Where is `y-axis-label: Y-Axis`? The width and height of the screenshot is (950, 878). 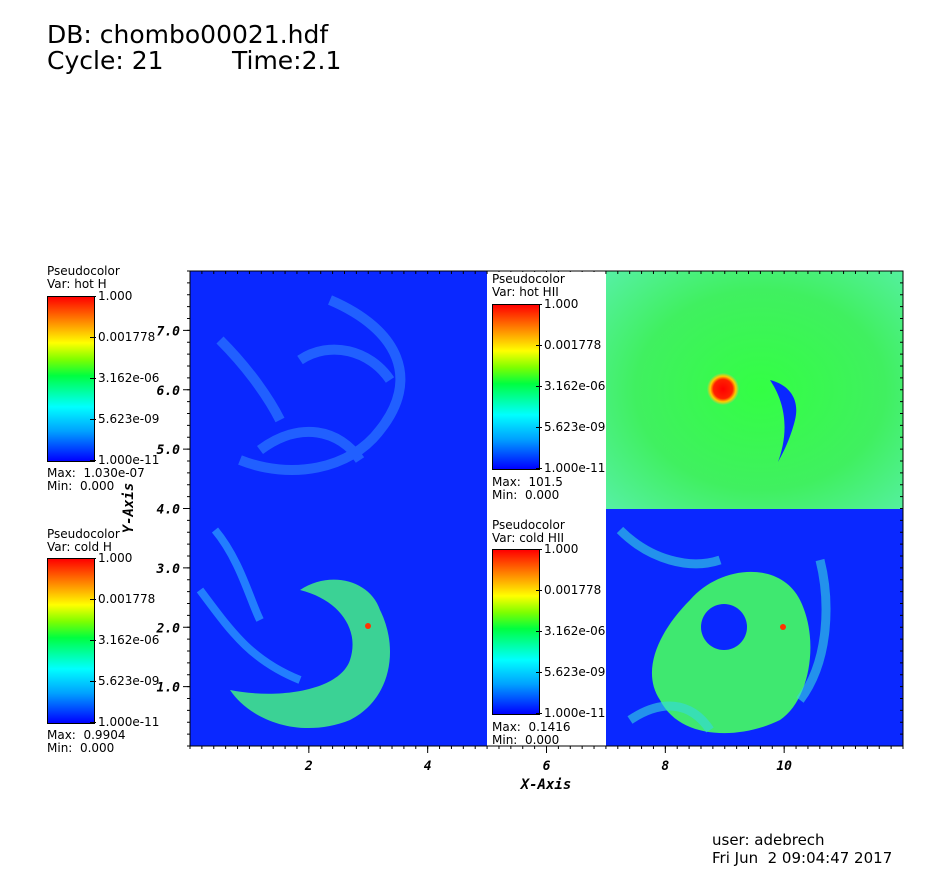 y-axis-label: Y-Axis is located at coordinates (129, 508).